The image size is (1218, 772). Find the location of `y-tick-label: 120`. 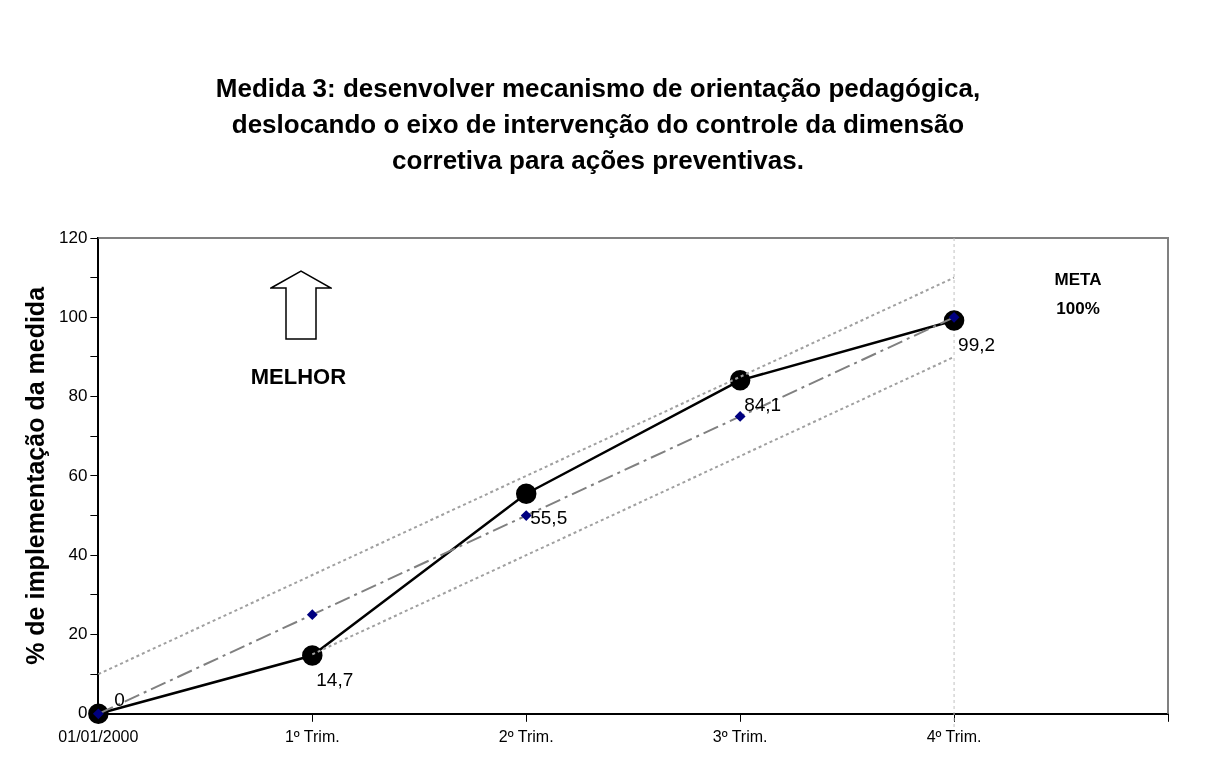

y-tick-label: 120 is located at coordinates (73, 237).